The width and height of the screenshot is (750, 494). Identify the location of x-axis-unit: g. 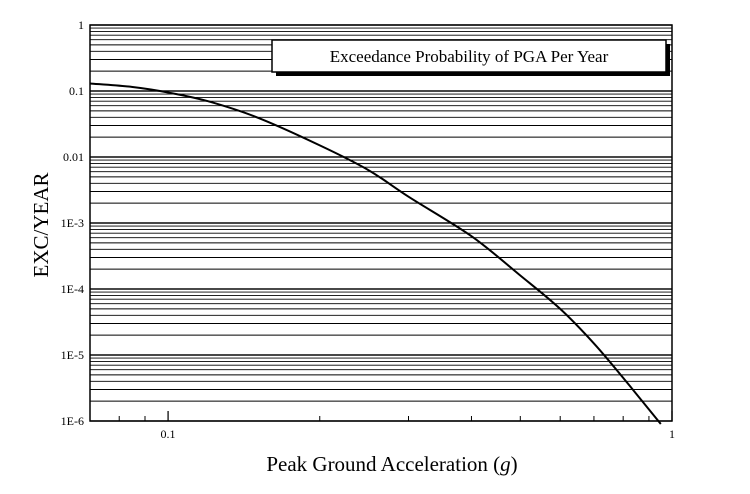
(505, 464).